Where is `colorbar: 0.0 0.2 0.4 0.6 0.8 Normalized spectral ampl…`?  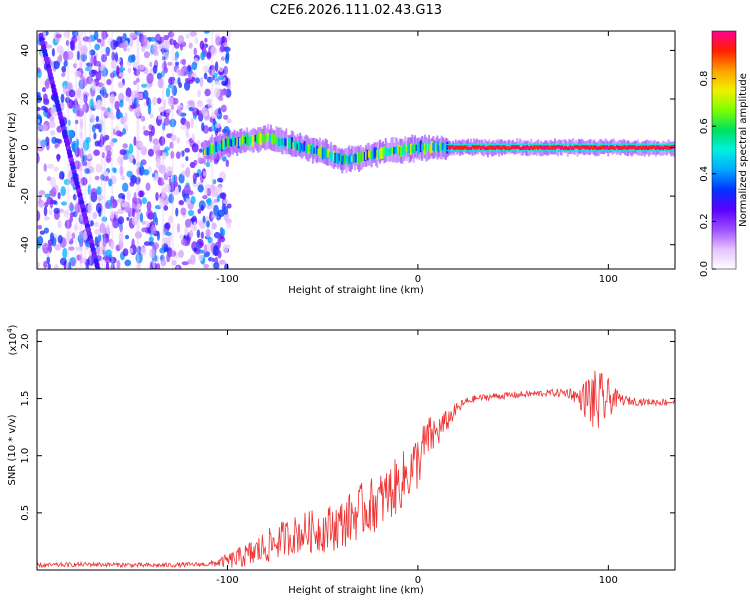
colorbar: 0.0 0.2 0.4 0.6 0.8 Normalized spectral ampl… is located at coordinates (724, 153).